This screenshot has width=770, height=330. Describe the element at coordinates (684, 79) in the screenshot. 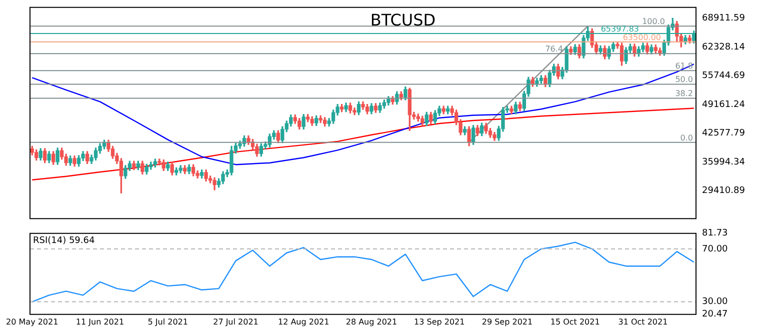

I see `annotation: 50.0` at that location.